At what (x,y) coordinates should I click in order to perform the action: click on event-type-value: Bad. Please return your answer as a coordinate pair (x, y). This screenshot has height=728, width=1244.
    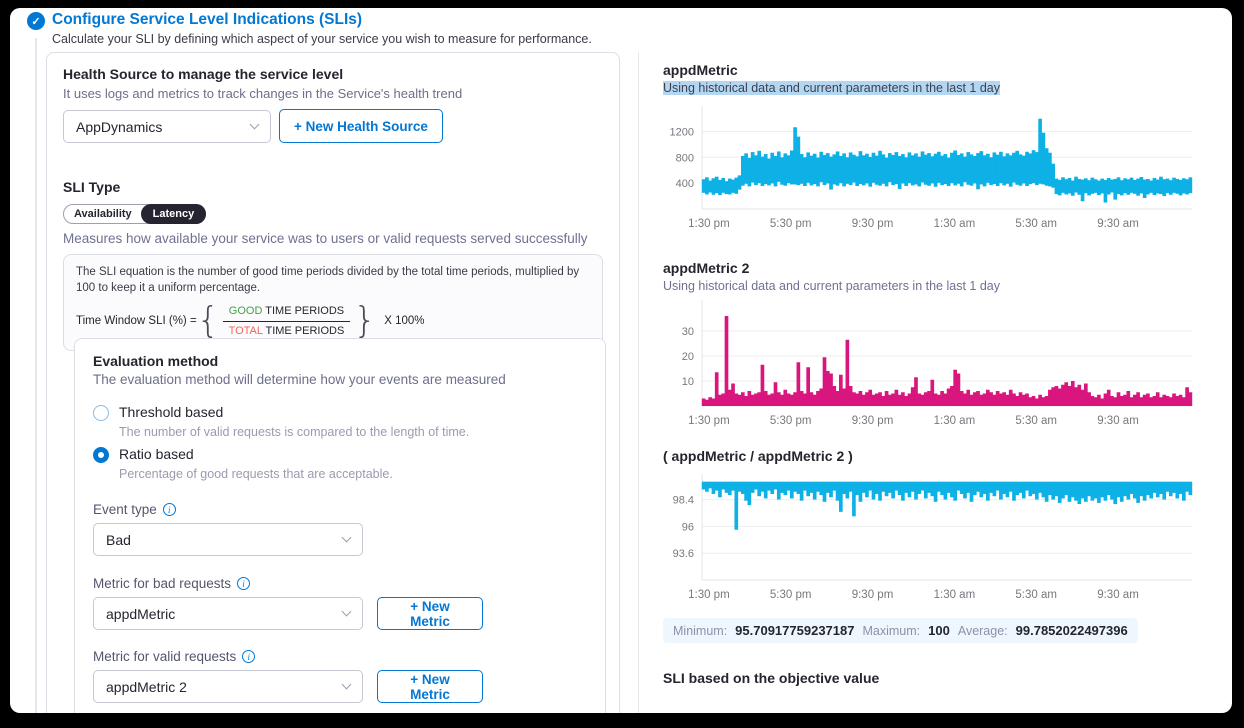
    Looking at the image, I should click on (118, 539).